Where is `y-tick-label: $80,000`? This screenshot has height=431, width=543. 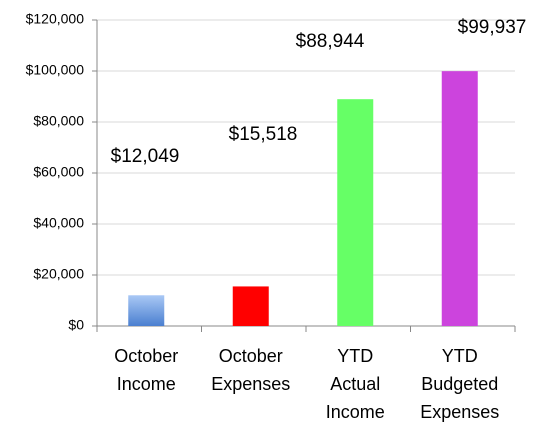 y-tick-label: $80,000 is located at coordinates (58, 121).